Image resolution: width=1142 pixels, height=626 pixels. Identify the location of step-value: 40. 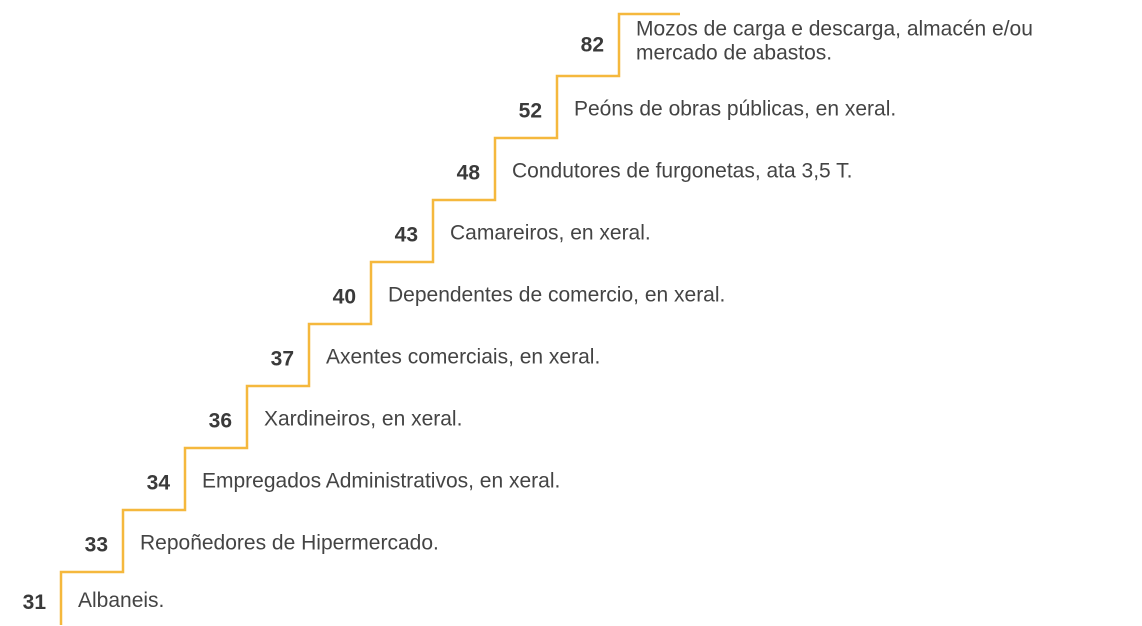
(344, 297).